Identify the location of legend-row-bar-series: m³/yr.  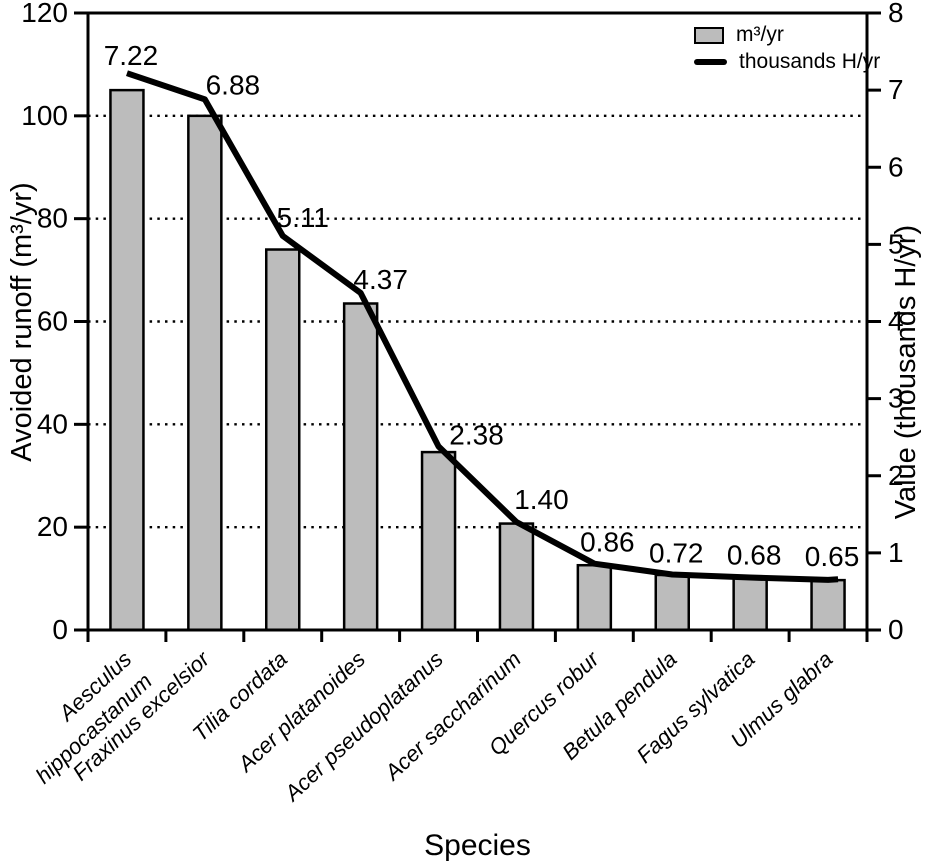
(787, 34).